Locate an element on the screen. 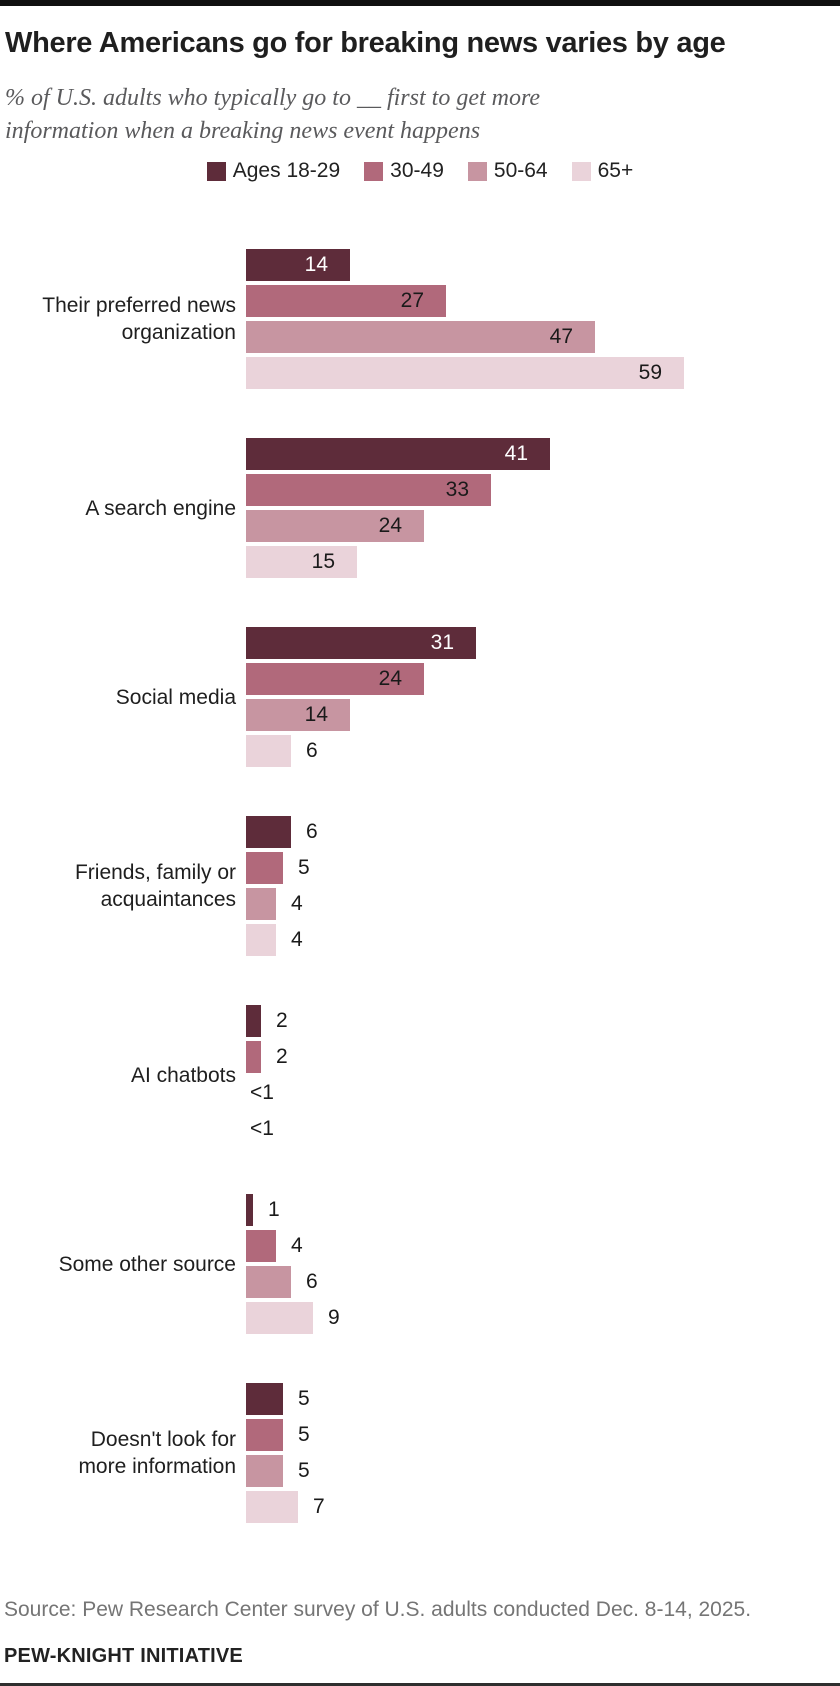 Image resolution: width=840 pixels, height=1686 pixels. bar-row: 1 is located at coordinates (543, 1210).